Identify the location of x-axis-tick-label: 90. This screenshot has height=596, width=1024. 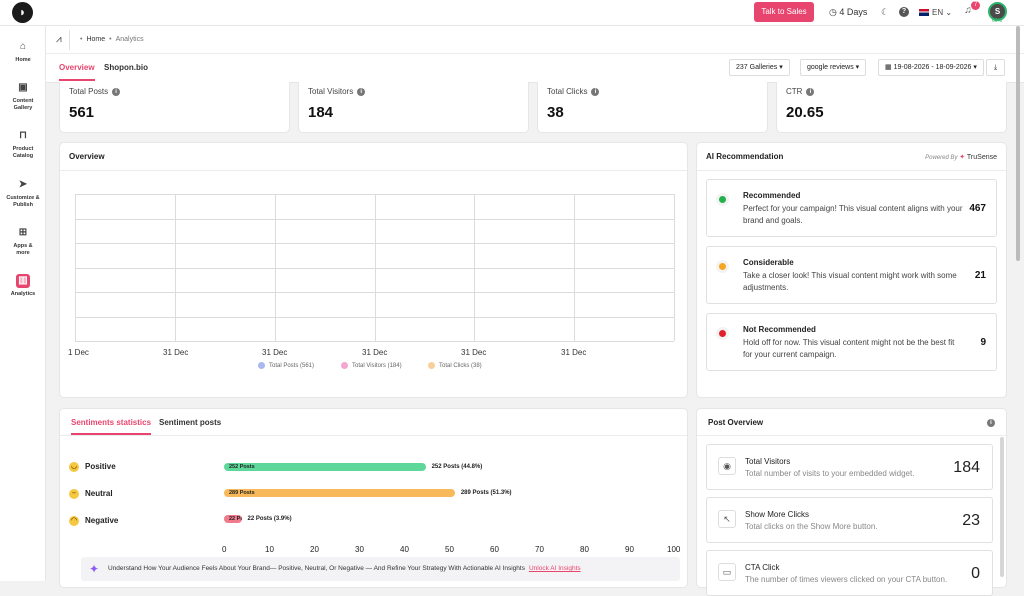
(629, 549).